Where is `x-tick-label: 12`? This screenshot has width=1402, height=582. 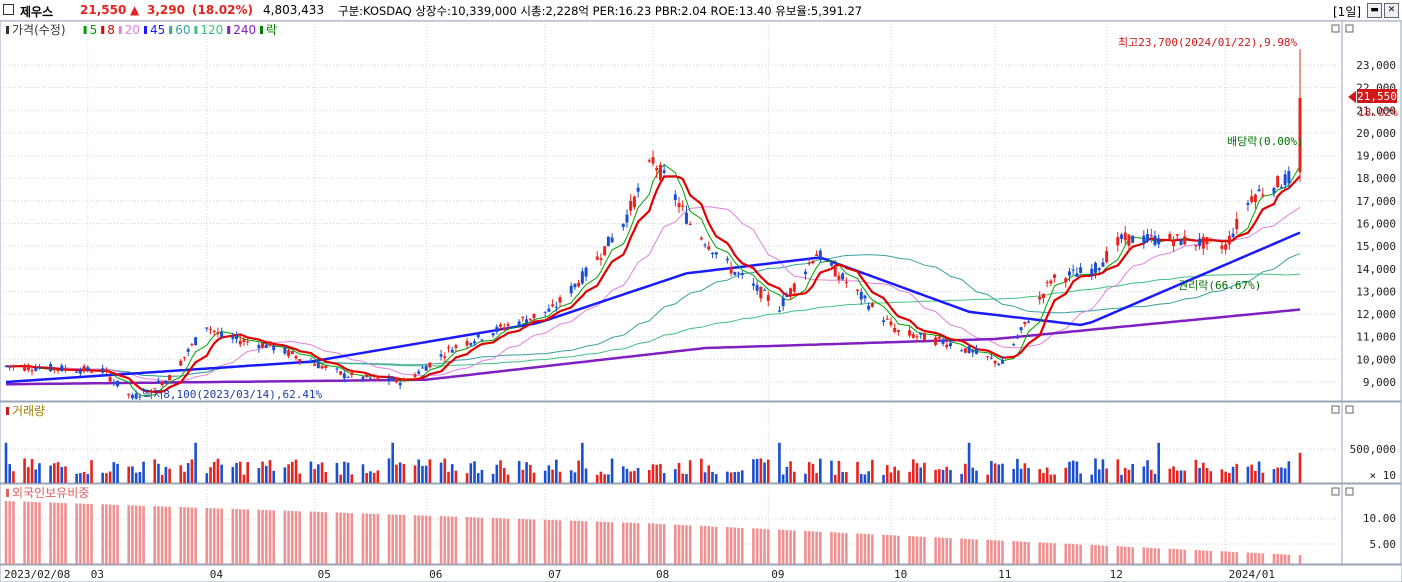
x-tick-label: 12 is located at coordinates (1116, 574).